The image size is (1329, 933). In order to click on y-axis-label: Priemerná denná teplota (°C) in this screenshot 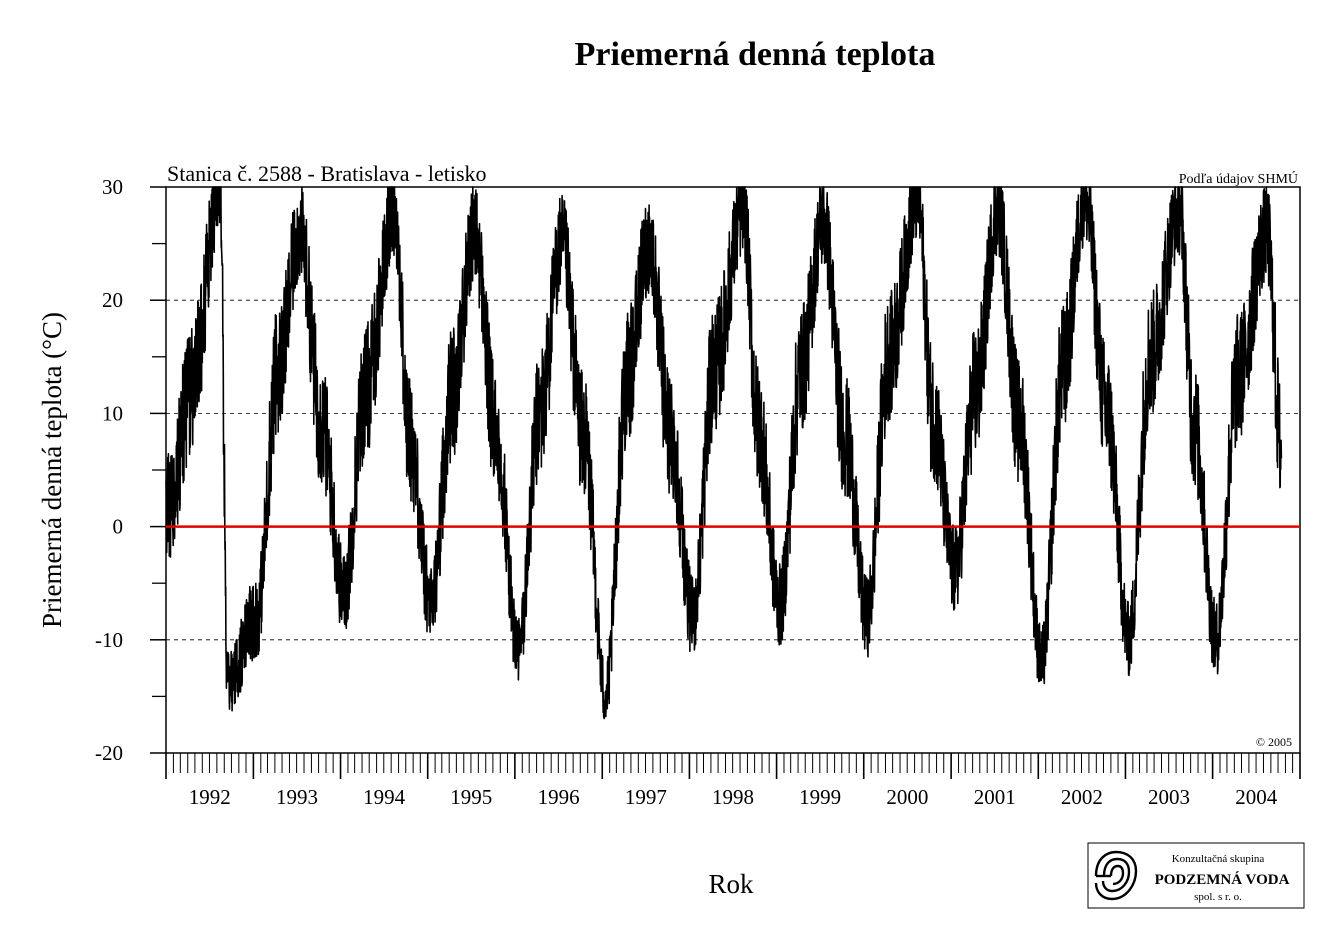, I will do `click(52, 470)`.